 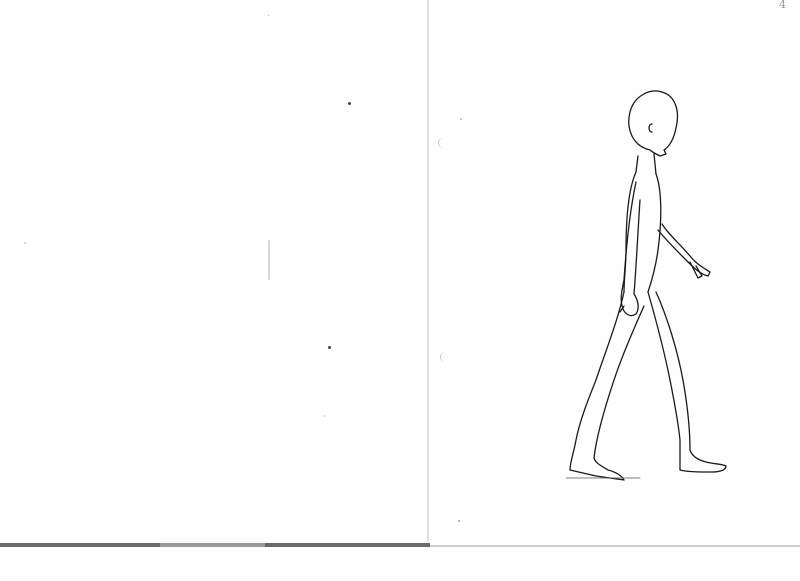 What do you see at coordinates (646, 285) in the screenshot?
I see `walking-figure-icon` at bounding box center [646, 285].